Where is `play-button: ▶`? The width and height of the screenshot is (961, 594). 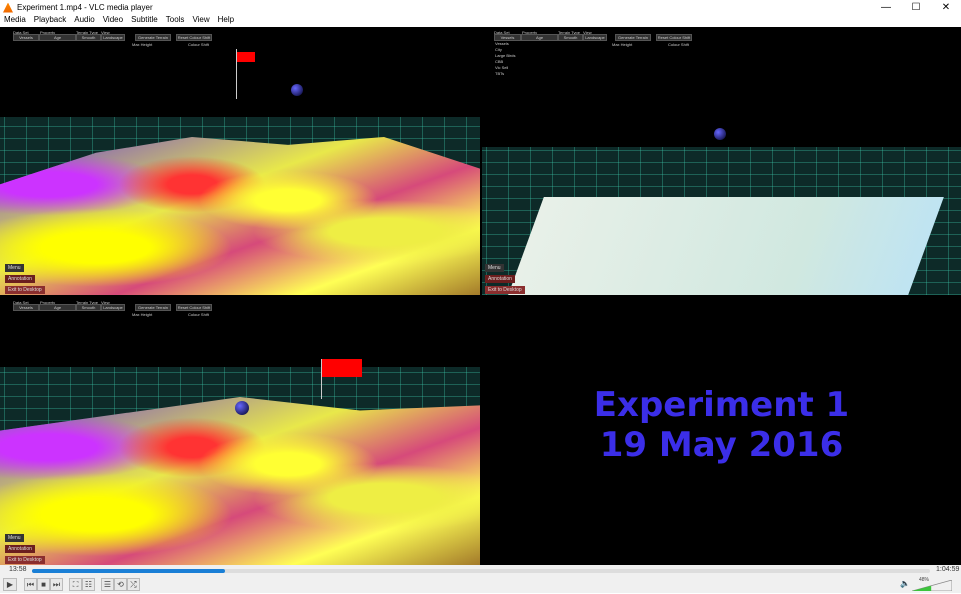 play-button: ▶ is located at coordinates (10, 584).